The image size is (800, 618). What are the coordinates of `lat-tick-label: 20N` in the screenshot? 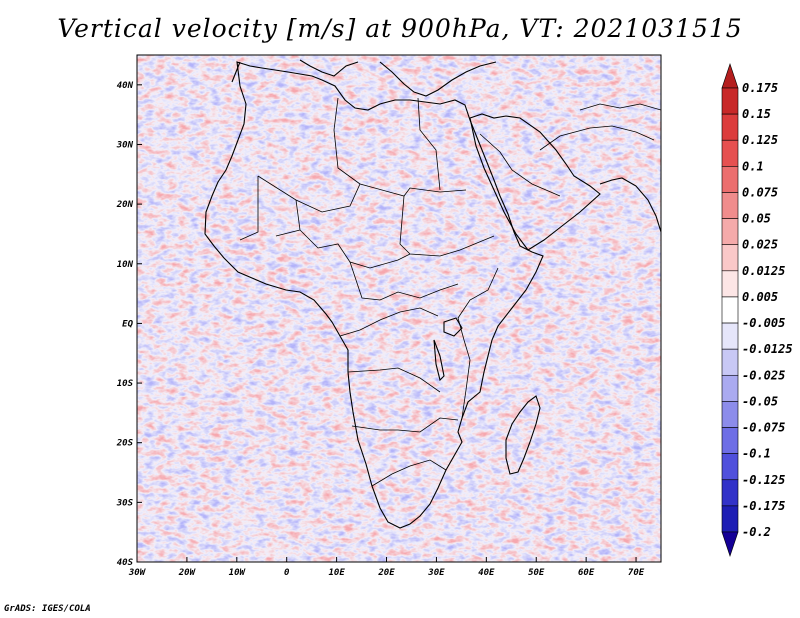 It's located at (125, 205).